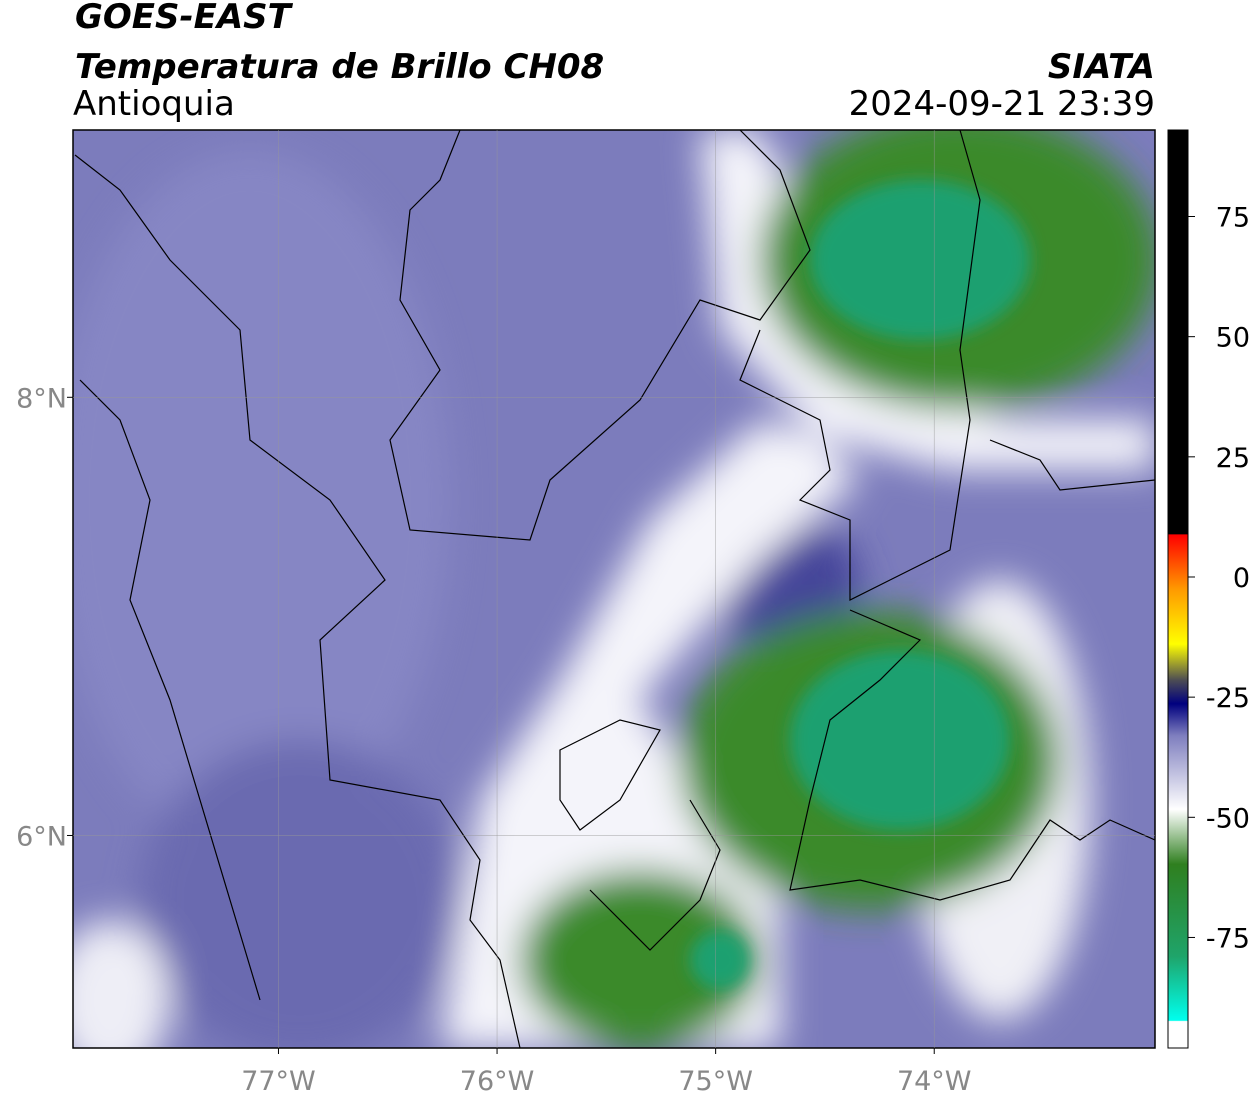 Image resolution: width=1252 pixels, height=1099 pixels. I want to click on datetime: 2024-09-21 23:39, so click(1002, 104).